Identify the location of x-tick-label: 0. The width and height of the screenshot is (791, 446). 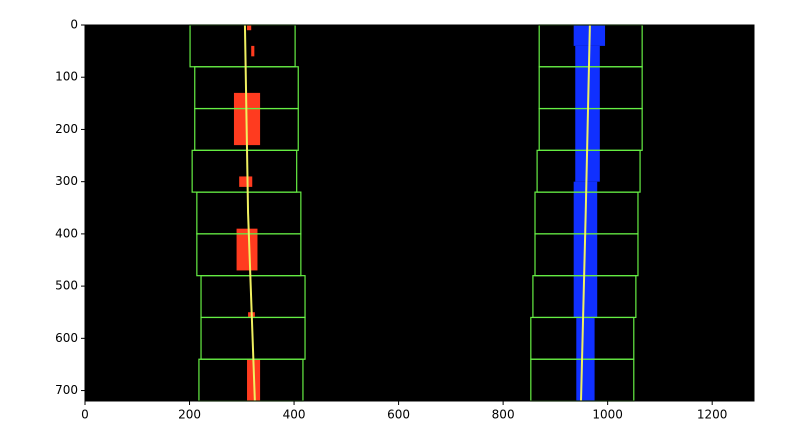
(85, 415).